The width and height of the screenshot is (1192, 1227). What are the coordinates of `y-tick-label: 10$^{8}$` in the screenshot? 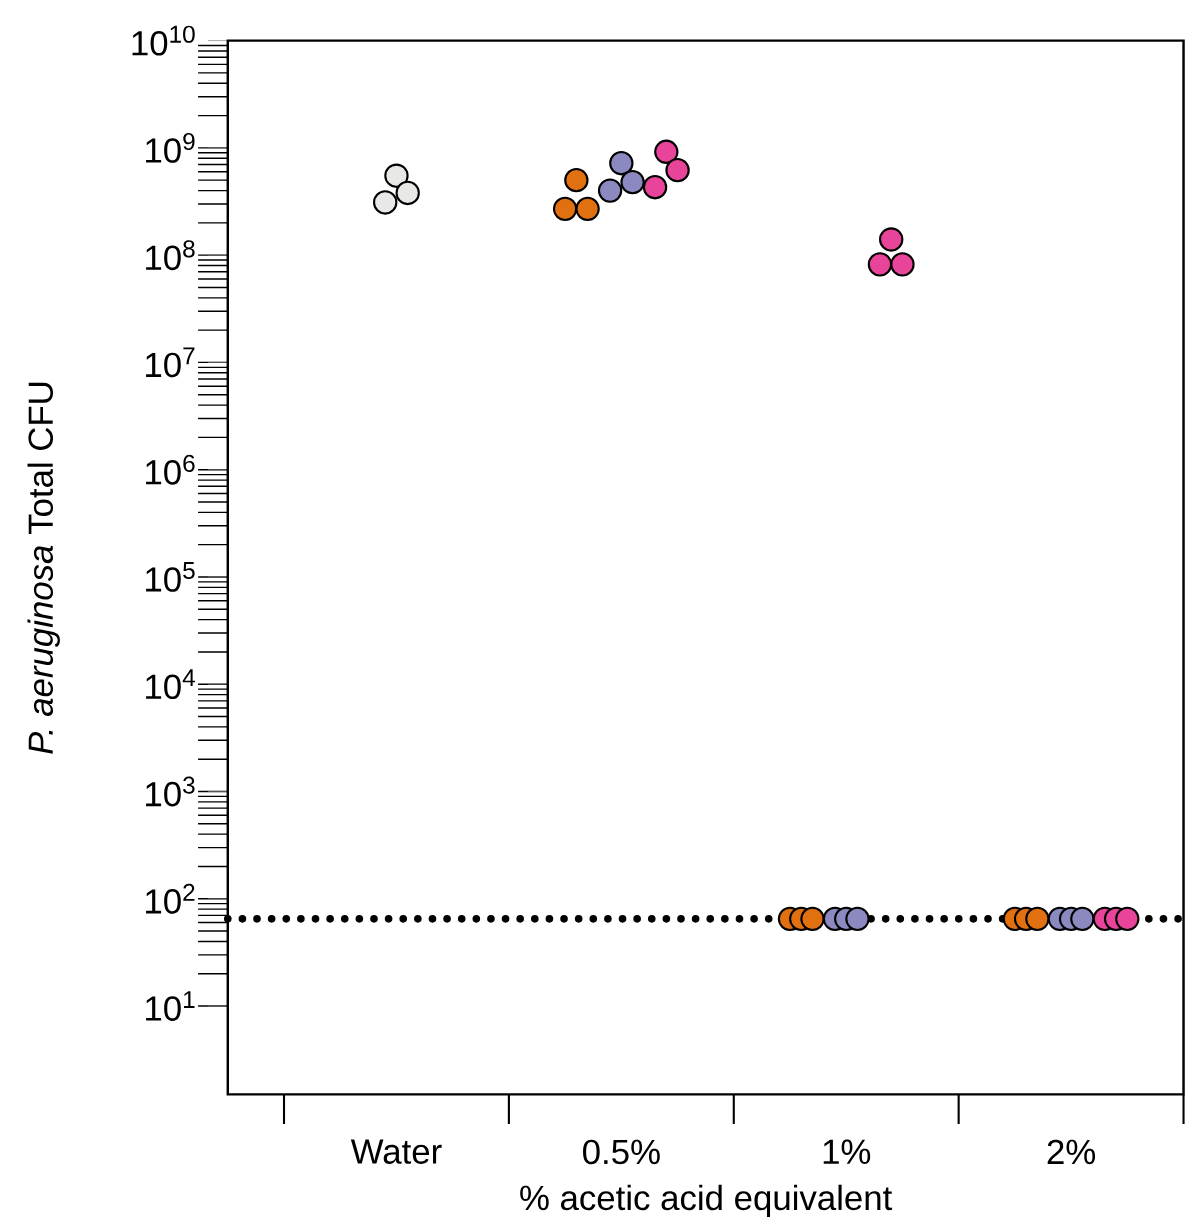 It's located at (170, 255).